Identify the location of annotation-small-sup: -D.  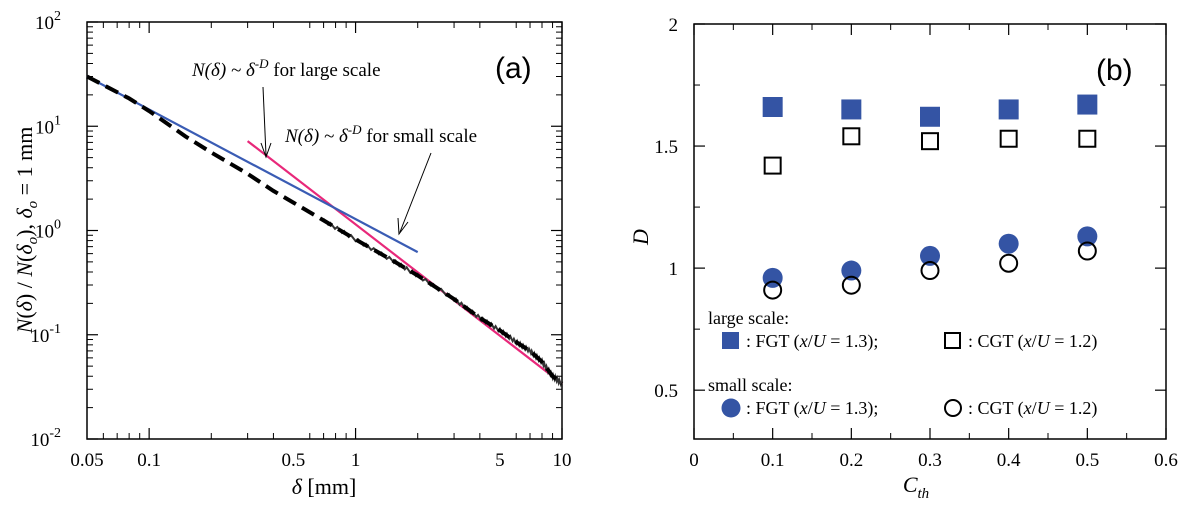
(355, 129).